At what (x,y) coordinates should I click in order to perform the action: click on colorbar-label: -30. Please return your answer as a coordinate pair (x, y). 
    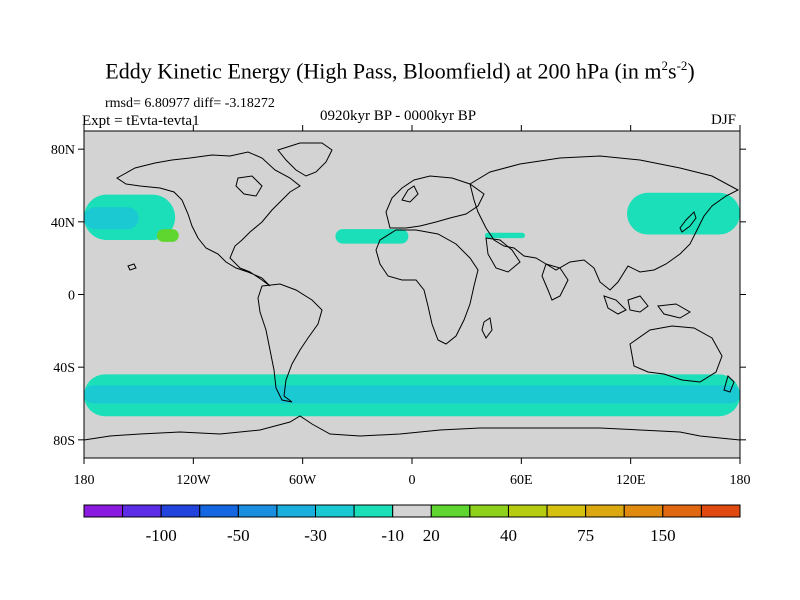
    Looking at the image, I should click on (315, 535).